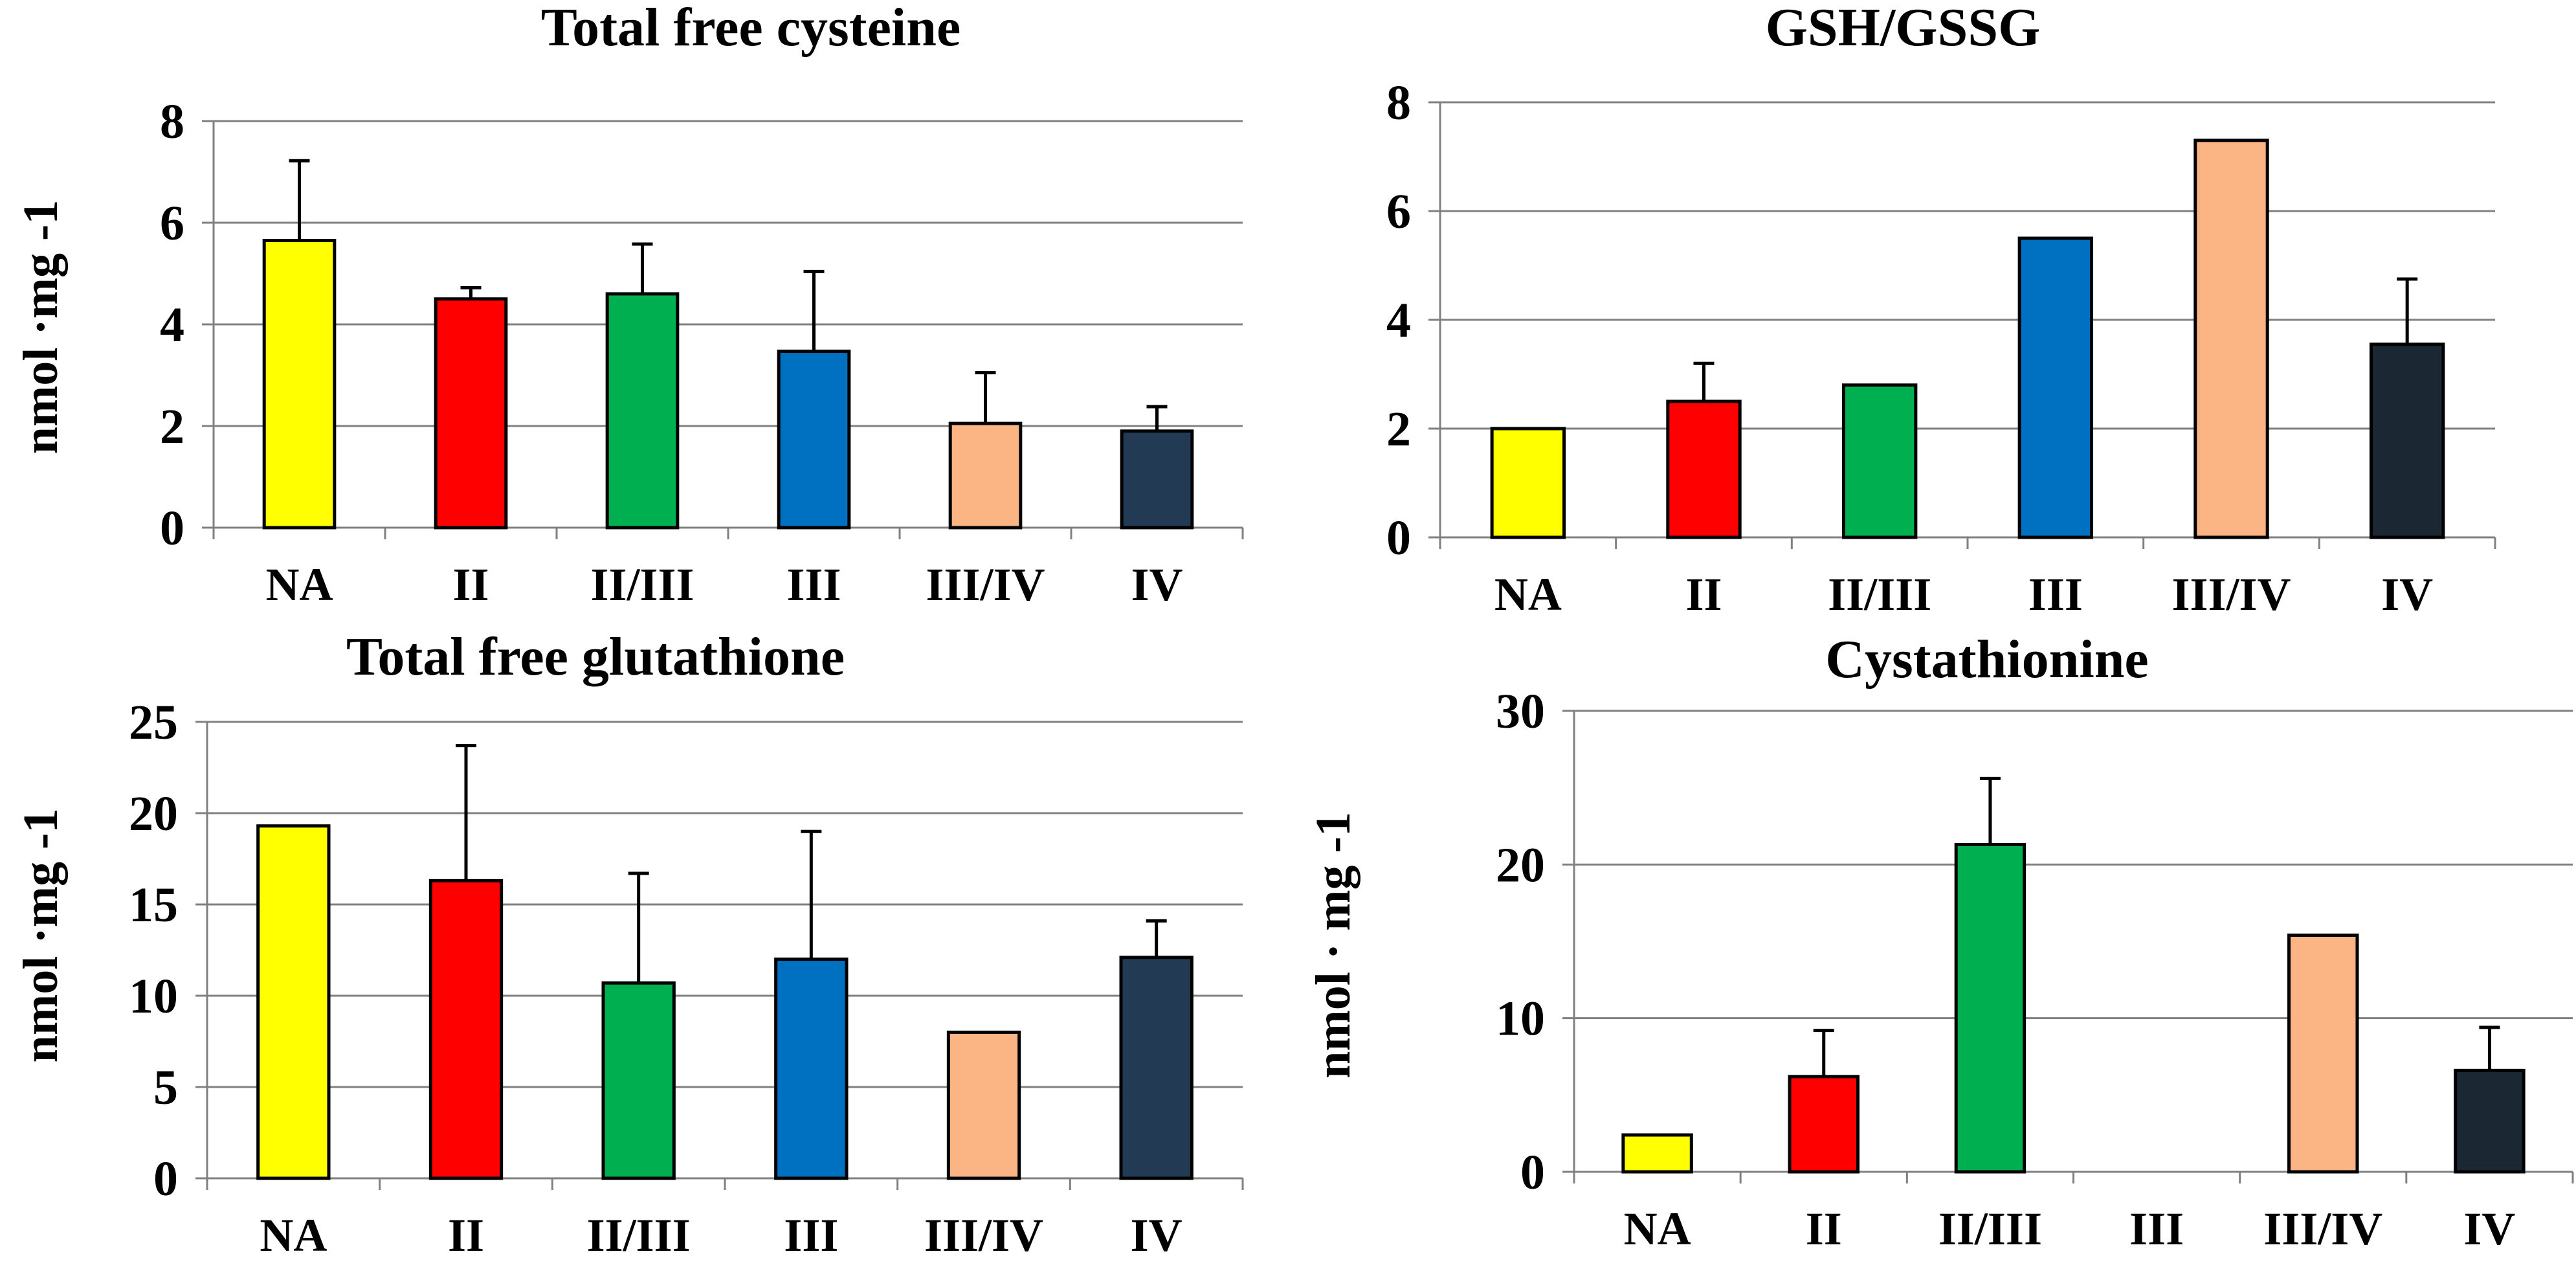 The width and height of the screenshot is (2576, 1267). Describe the element at coordinates (595, 657) in the screenshot. I see `chart-title: Total free glutathione` at that location.